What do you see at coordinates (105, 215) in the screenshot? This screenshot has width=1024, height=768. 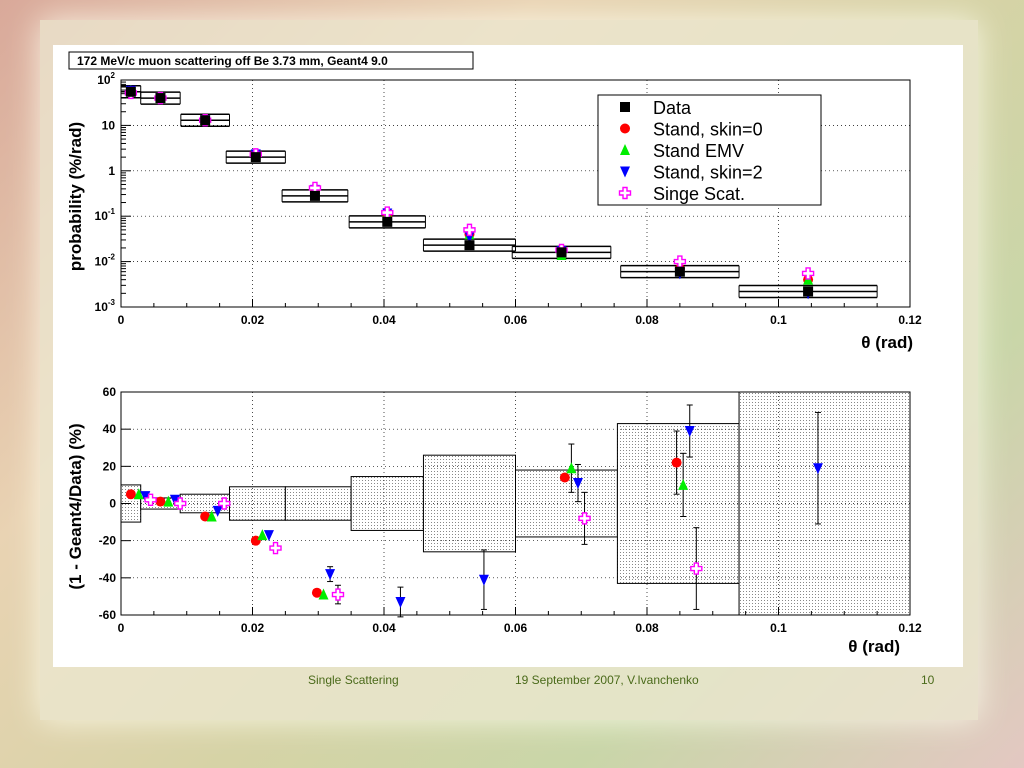 I see `top-y-tick-label: 10⁻¹` at bounding box center [105, 215].